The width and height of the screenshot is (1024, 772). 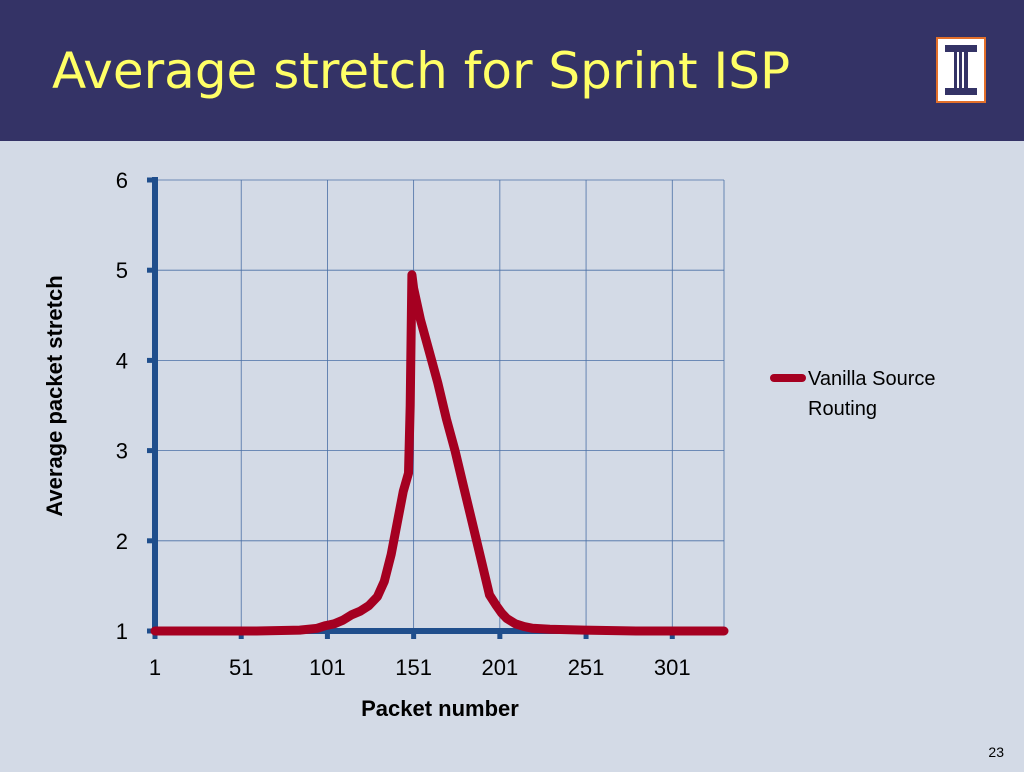 I want to click on y-tick-label: 4, so click(x=122, y=360).